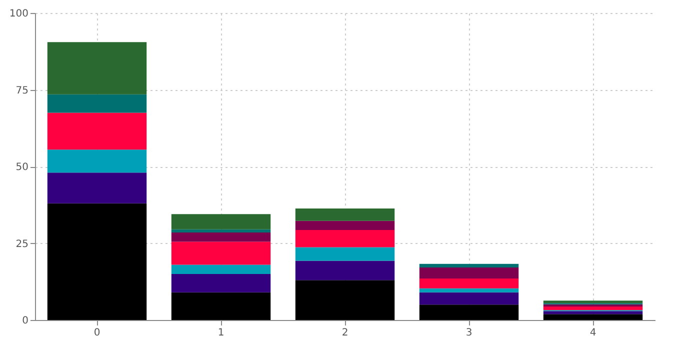 The image size is (680, 342). I want to click on x-tick-label: 2, so click(345, 333).